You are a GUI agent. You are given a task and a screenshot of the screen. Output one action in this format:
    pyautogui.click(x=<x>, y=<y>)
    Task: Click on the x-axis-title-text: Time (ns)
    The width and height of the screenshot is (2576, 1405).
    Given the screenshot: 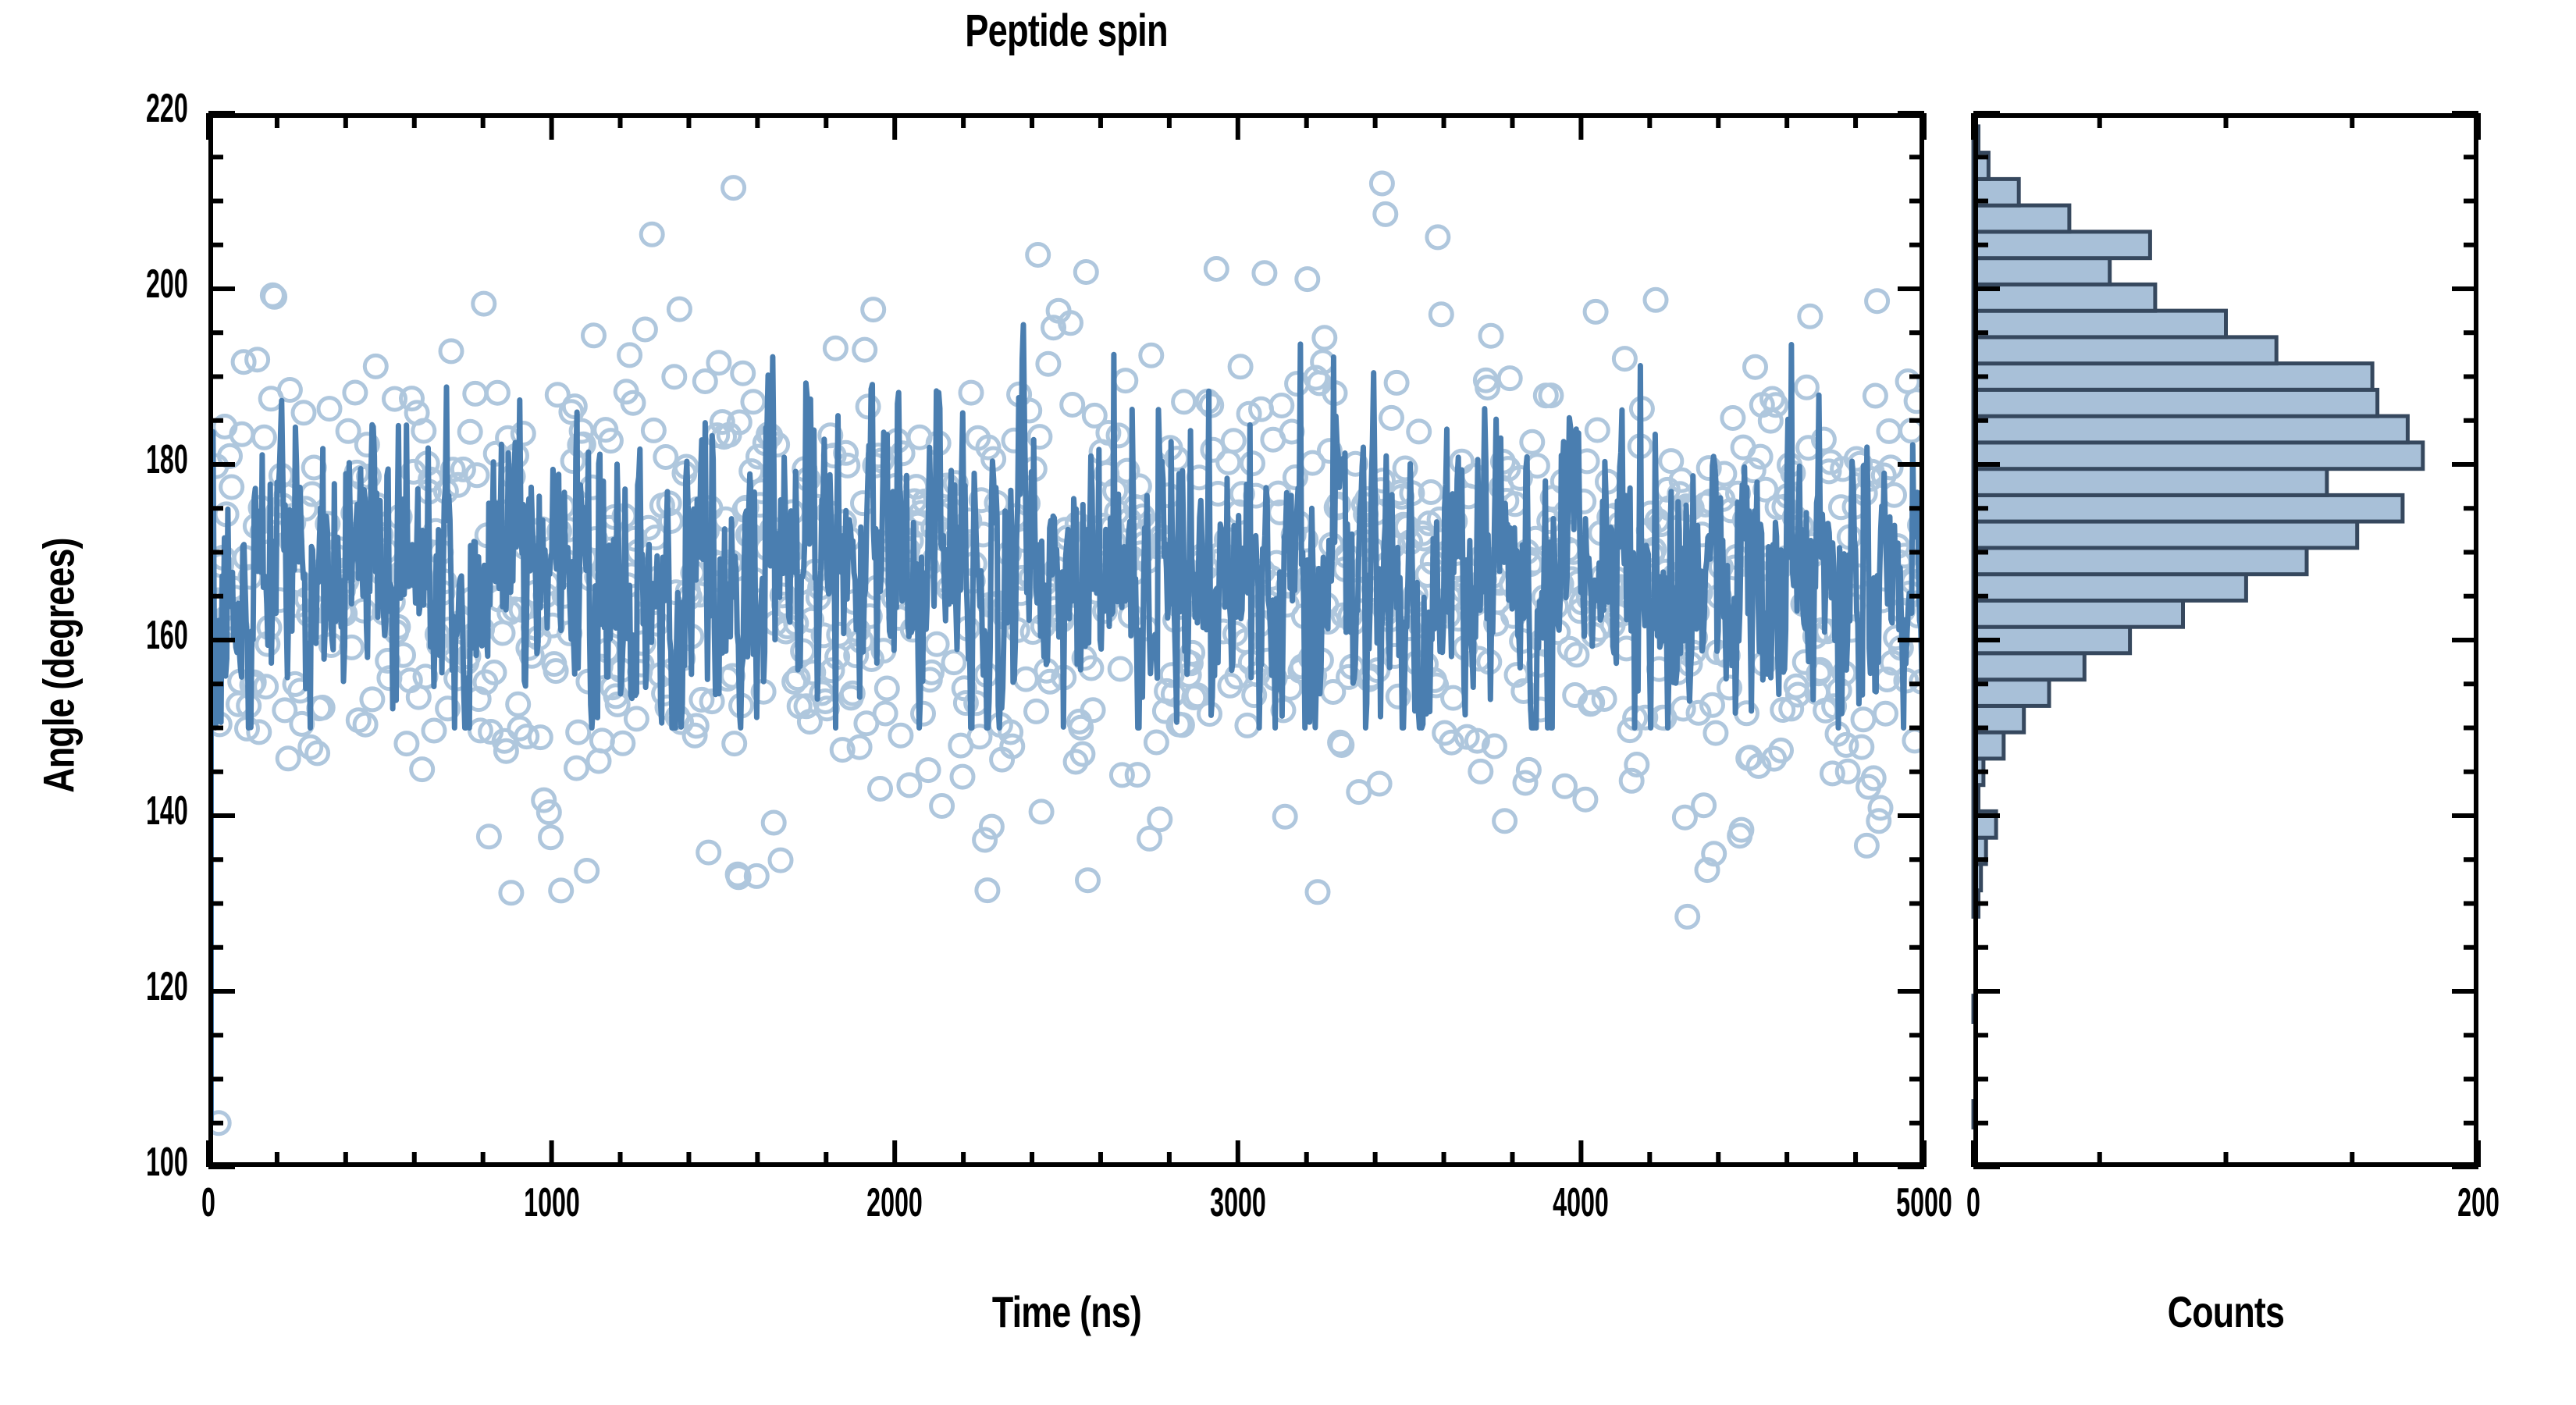 What is the action you would take?
    pyautogui.click(x=1066, y=1311)
    